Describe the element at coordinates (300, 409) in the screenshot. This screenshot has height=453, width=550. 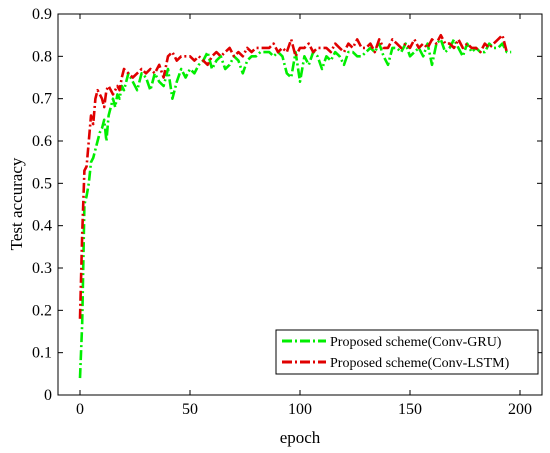
I see `x-tick-label: 100` at that location.